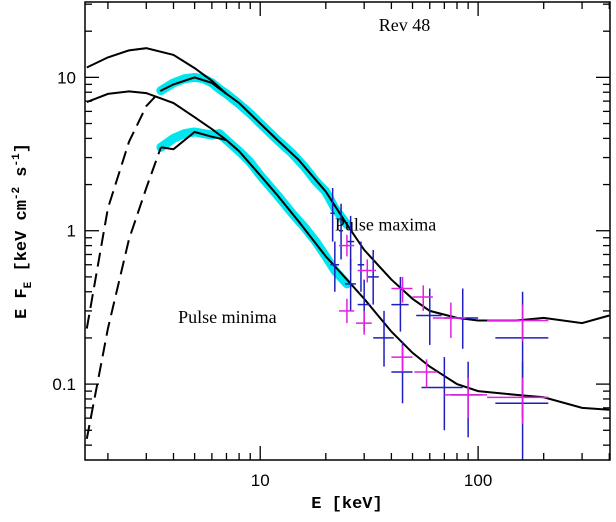 The width and height of the screenshot is (616, 522). I want to click on y-tick-label: 10, so click(66, 77).